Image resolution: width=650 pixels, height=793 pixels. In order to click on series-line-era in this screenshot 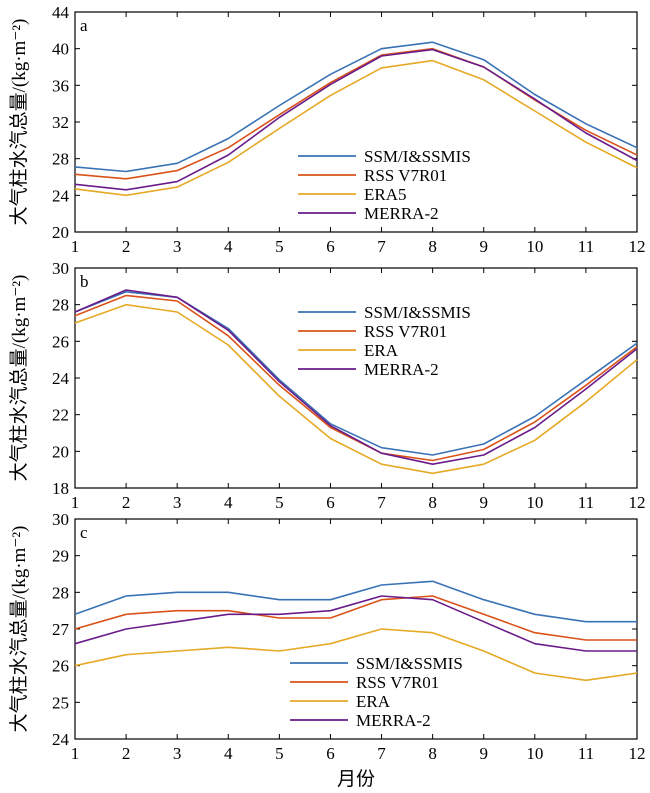, I will do `click(356, 655)`.